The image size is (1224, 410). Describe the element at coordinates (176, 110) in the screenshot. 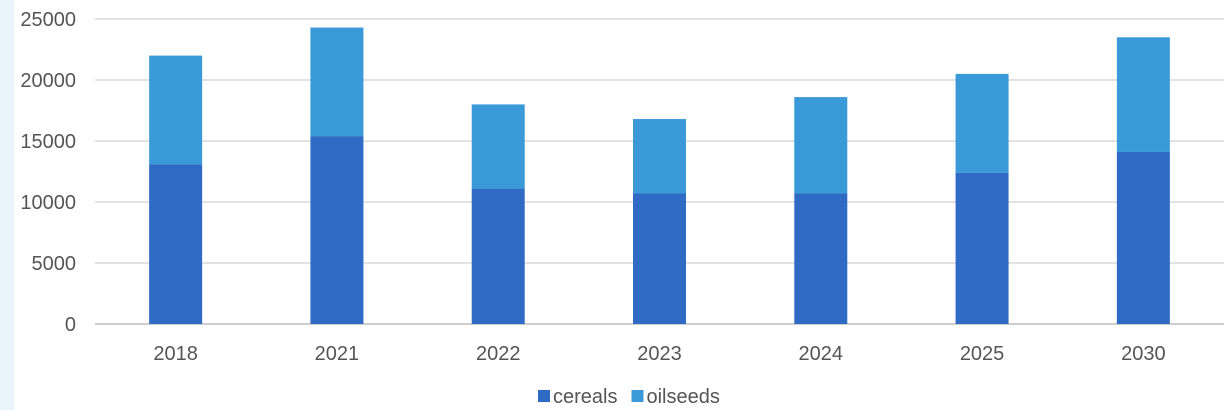

I see `bar-oilseeds-2018` at that location.